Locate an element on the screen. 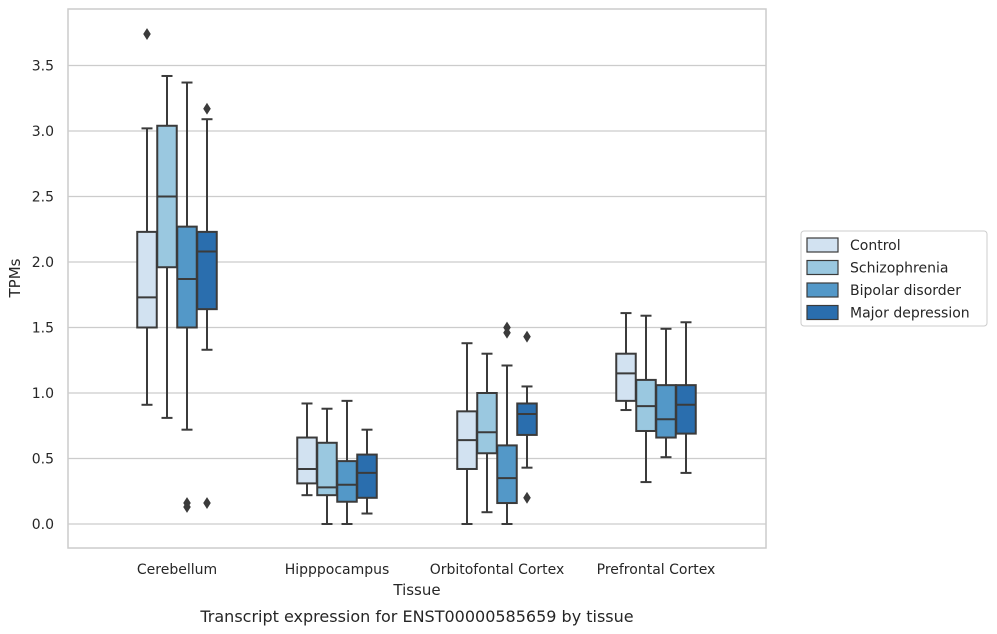  y-tick-label: 3.0 is located at coordinates (43, 132).